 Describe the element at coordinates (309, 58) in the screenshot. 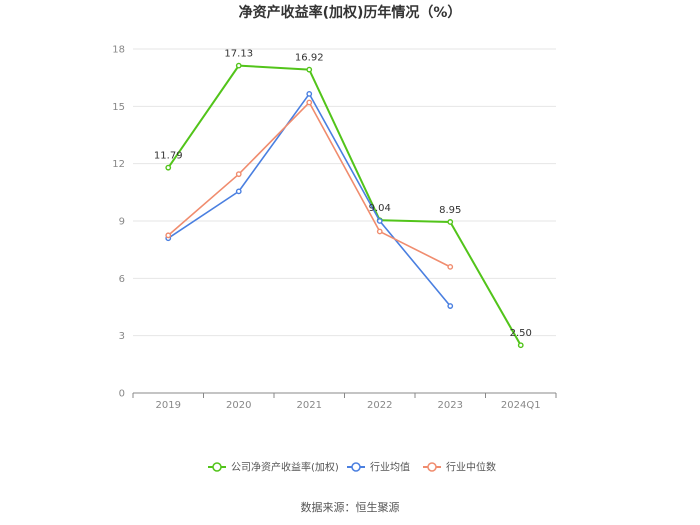

I see `data-label: 16.92` at that location.